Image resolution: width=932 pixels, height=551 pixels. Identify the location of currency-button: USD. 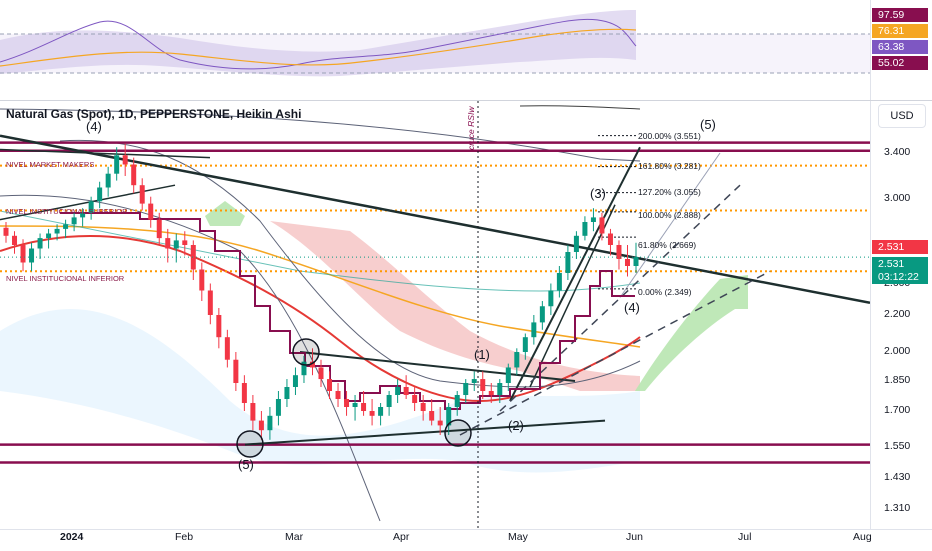
(902, 116).